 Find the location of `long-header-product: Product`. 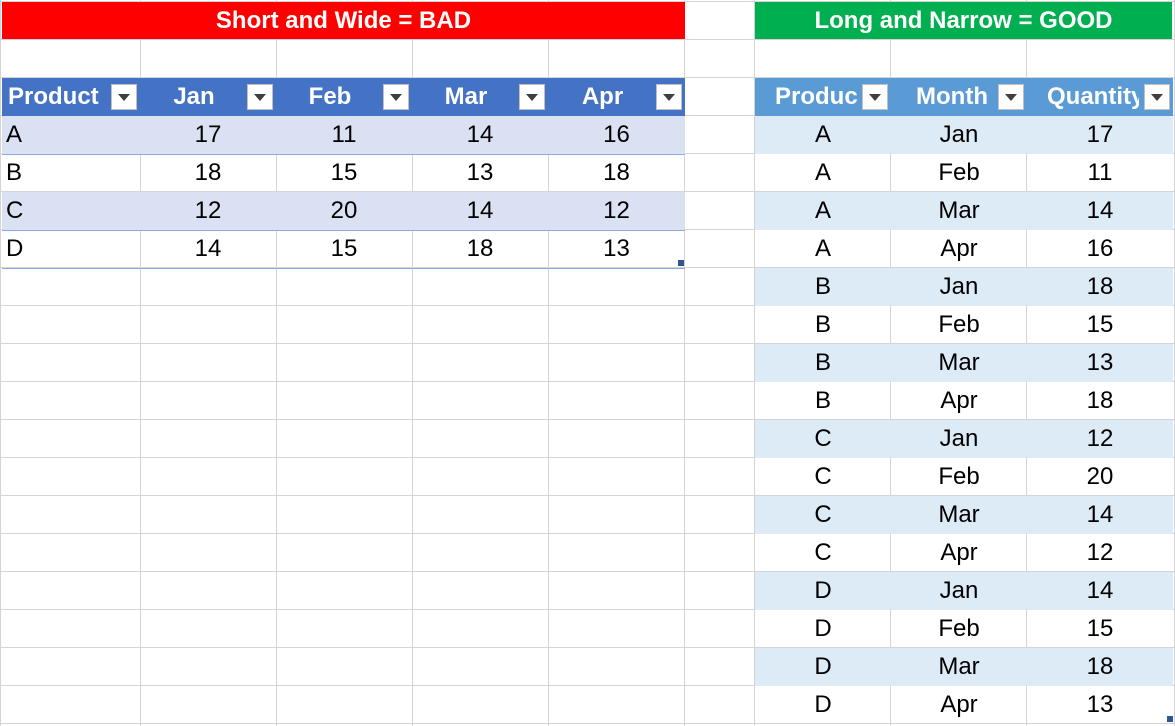

long-header-product: Product is located at coordinates (823, 97).